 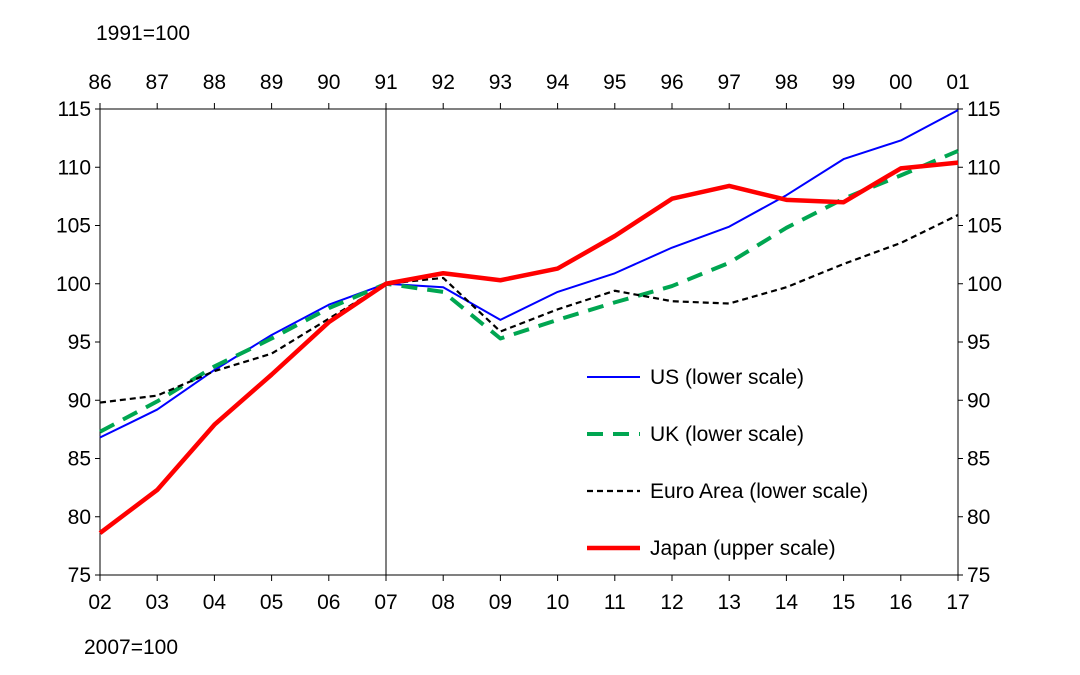 What do you see at coordinates (79, 575) in the screenshot?
I see `left-y-tick-label: 75` at bounding box center [79, 575].